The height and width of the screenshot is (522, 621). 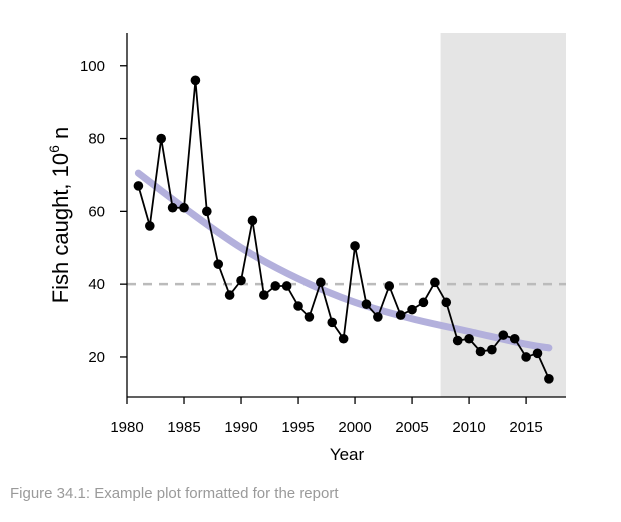 I want to click on x-tick-label: 1980, so click(x=126, y=427).